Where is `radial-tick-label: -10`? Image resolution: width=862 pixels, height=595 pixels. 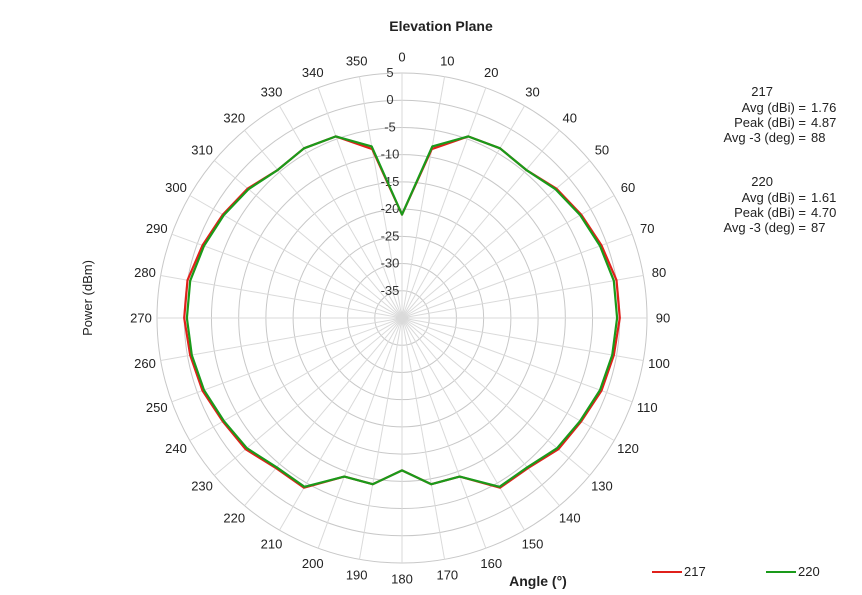
radial-tick-label: -10 is located at coordinates (390, 154).